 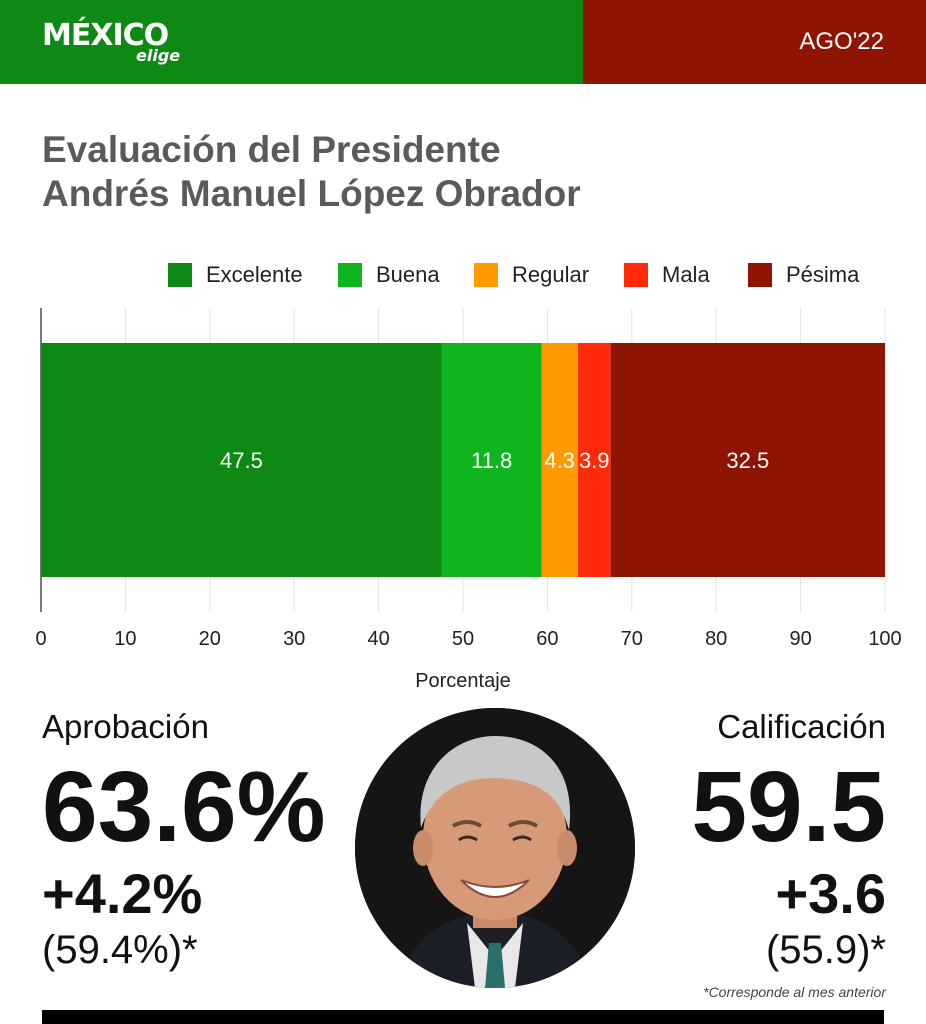 What do you see at coordinates (120, 950) in the screenshot?
I see `approval-previous: (59.4%)*` at bounding box center [120, 950].